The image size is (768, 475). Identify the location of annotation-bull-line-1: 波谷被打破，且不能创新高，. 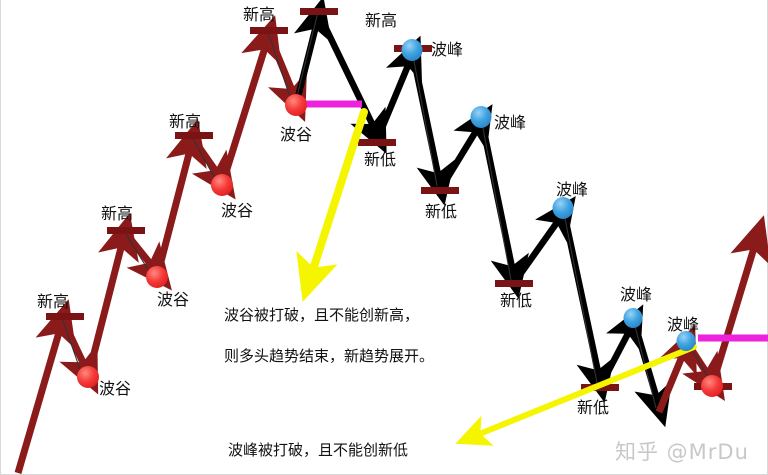
(322, 315).